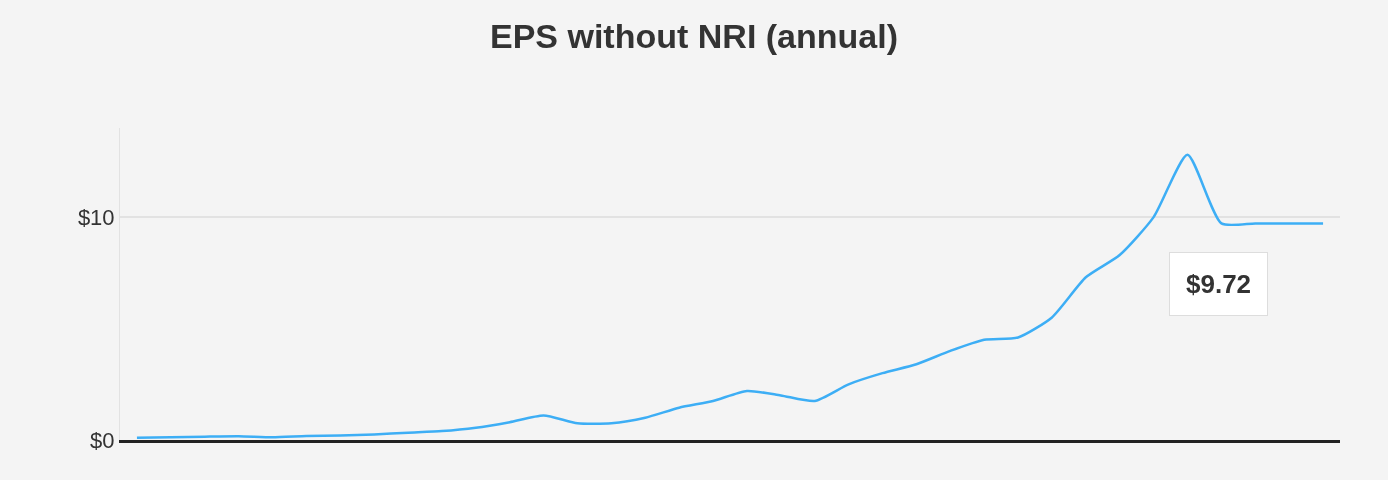 This screenshot has width=1388, height=480. I want to click on chart-title: EPS without NRI (annual), so click(694, 35).